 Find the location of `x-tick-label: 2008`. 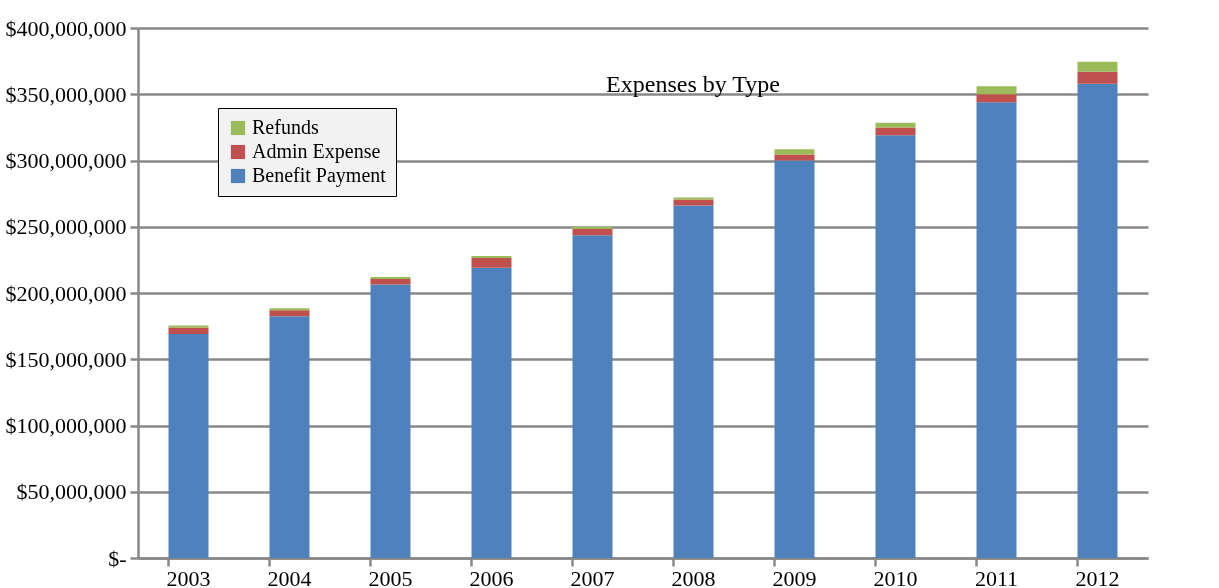

x-tick-label: 2008 is located at coordinates (693, 576).